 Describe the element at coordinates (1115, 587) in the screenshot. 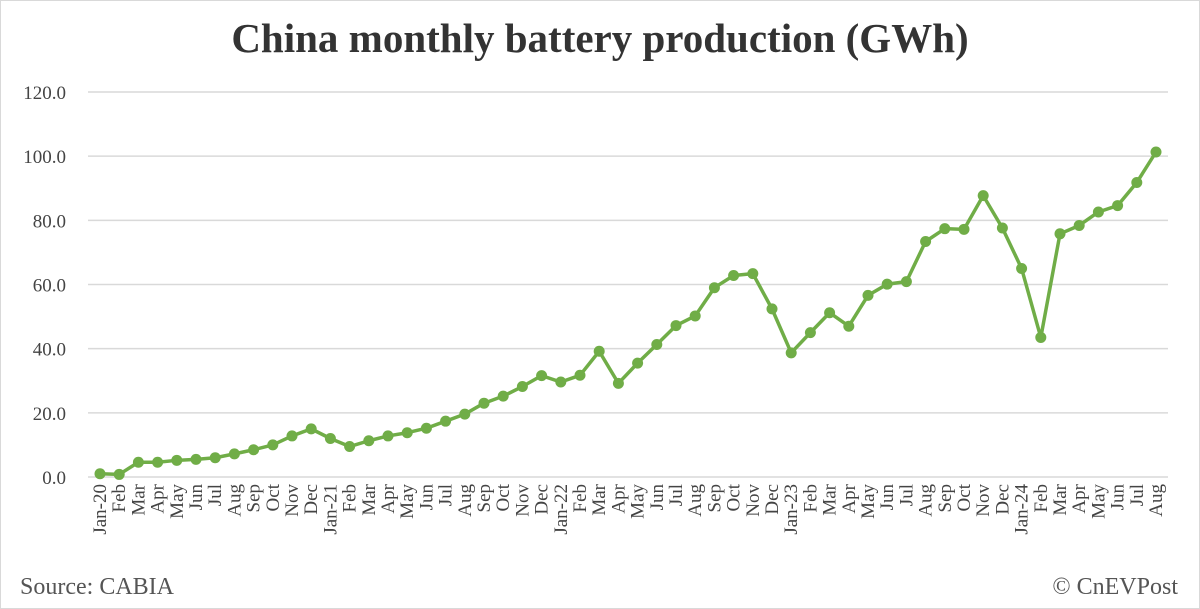

I see `copyright-note: © CnEVPost` at that location.